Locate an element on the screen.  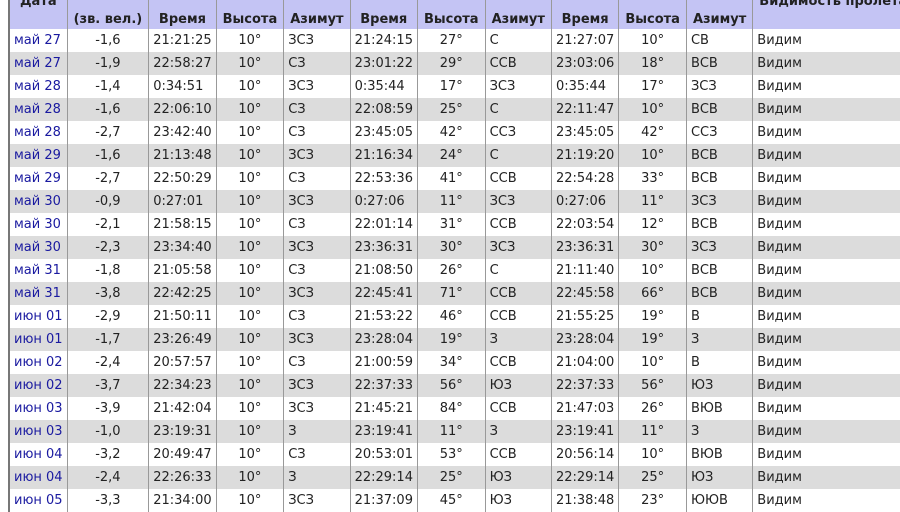
cell-max-altitude: 11° is located at coordinates (451, 431).